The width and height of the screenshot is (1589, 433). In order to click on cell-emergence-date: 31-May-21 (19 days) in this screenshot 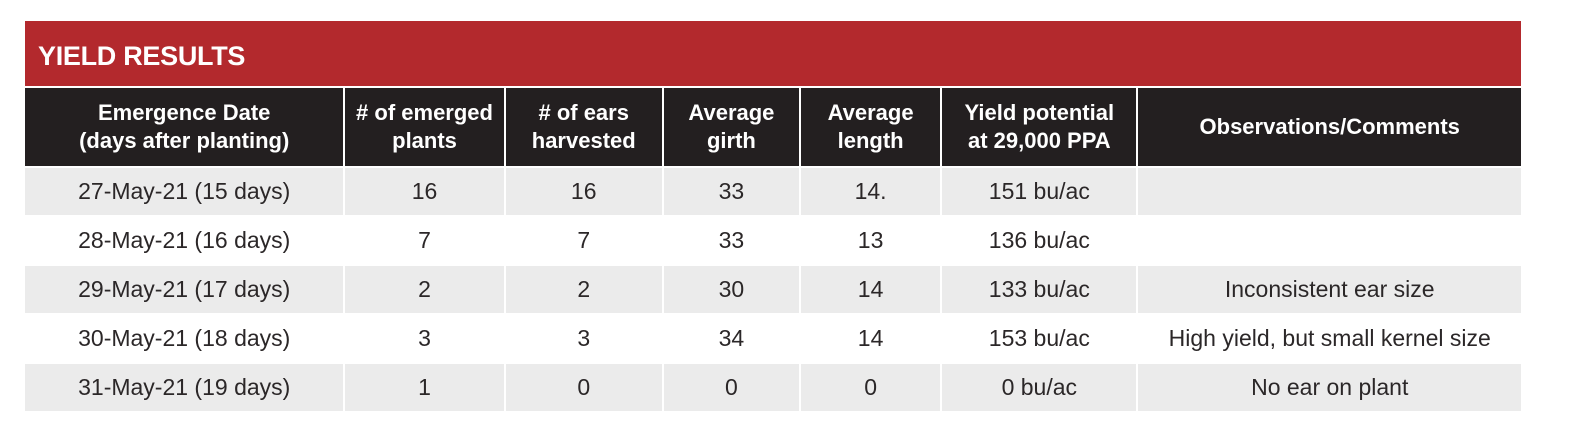, I will do `click(184, 387)`.